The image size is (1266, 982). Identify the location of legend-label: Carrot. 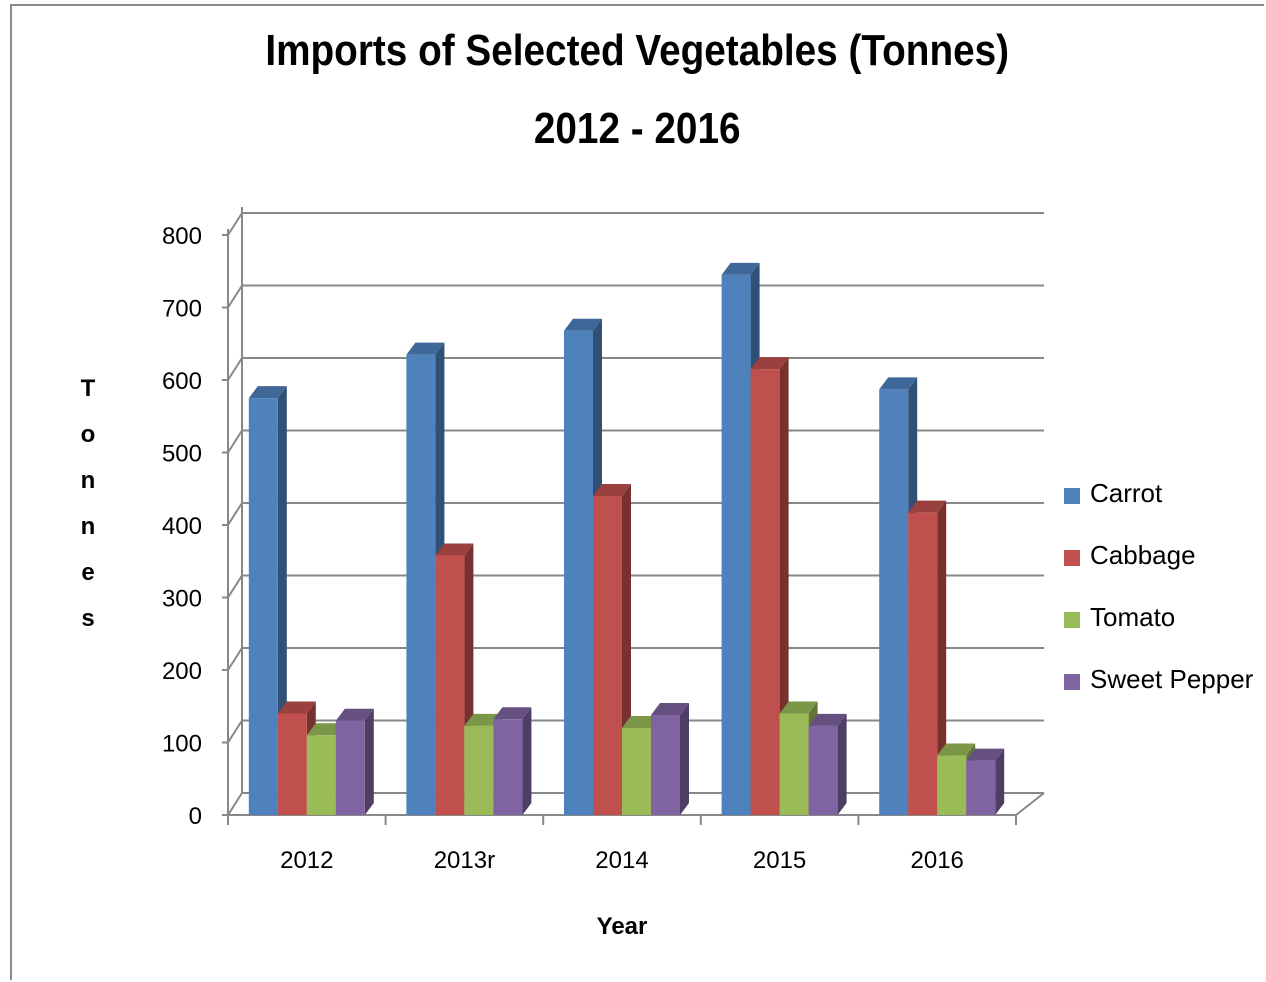
(1126, 493).